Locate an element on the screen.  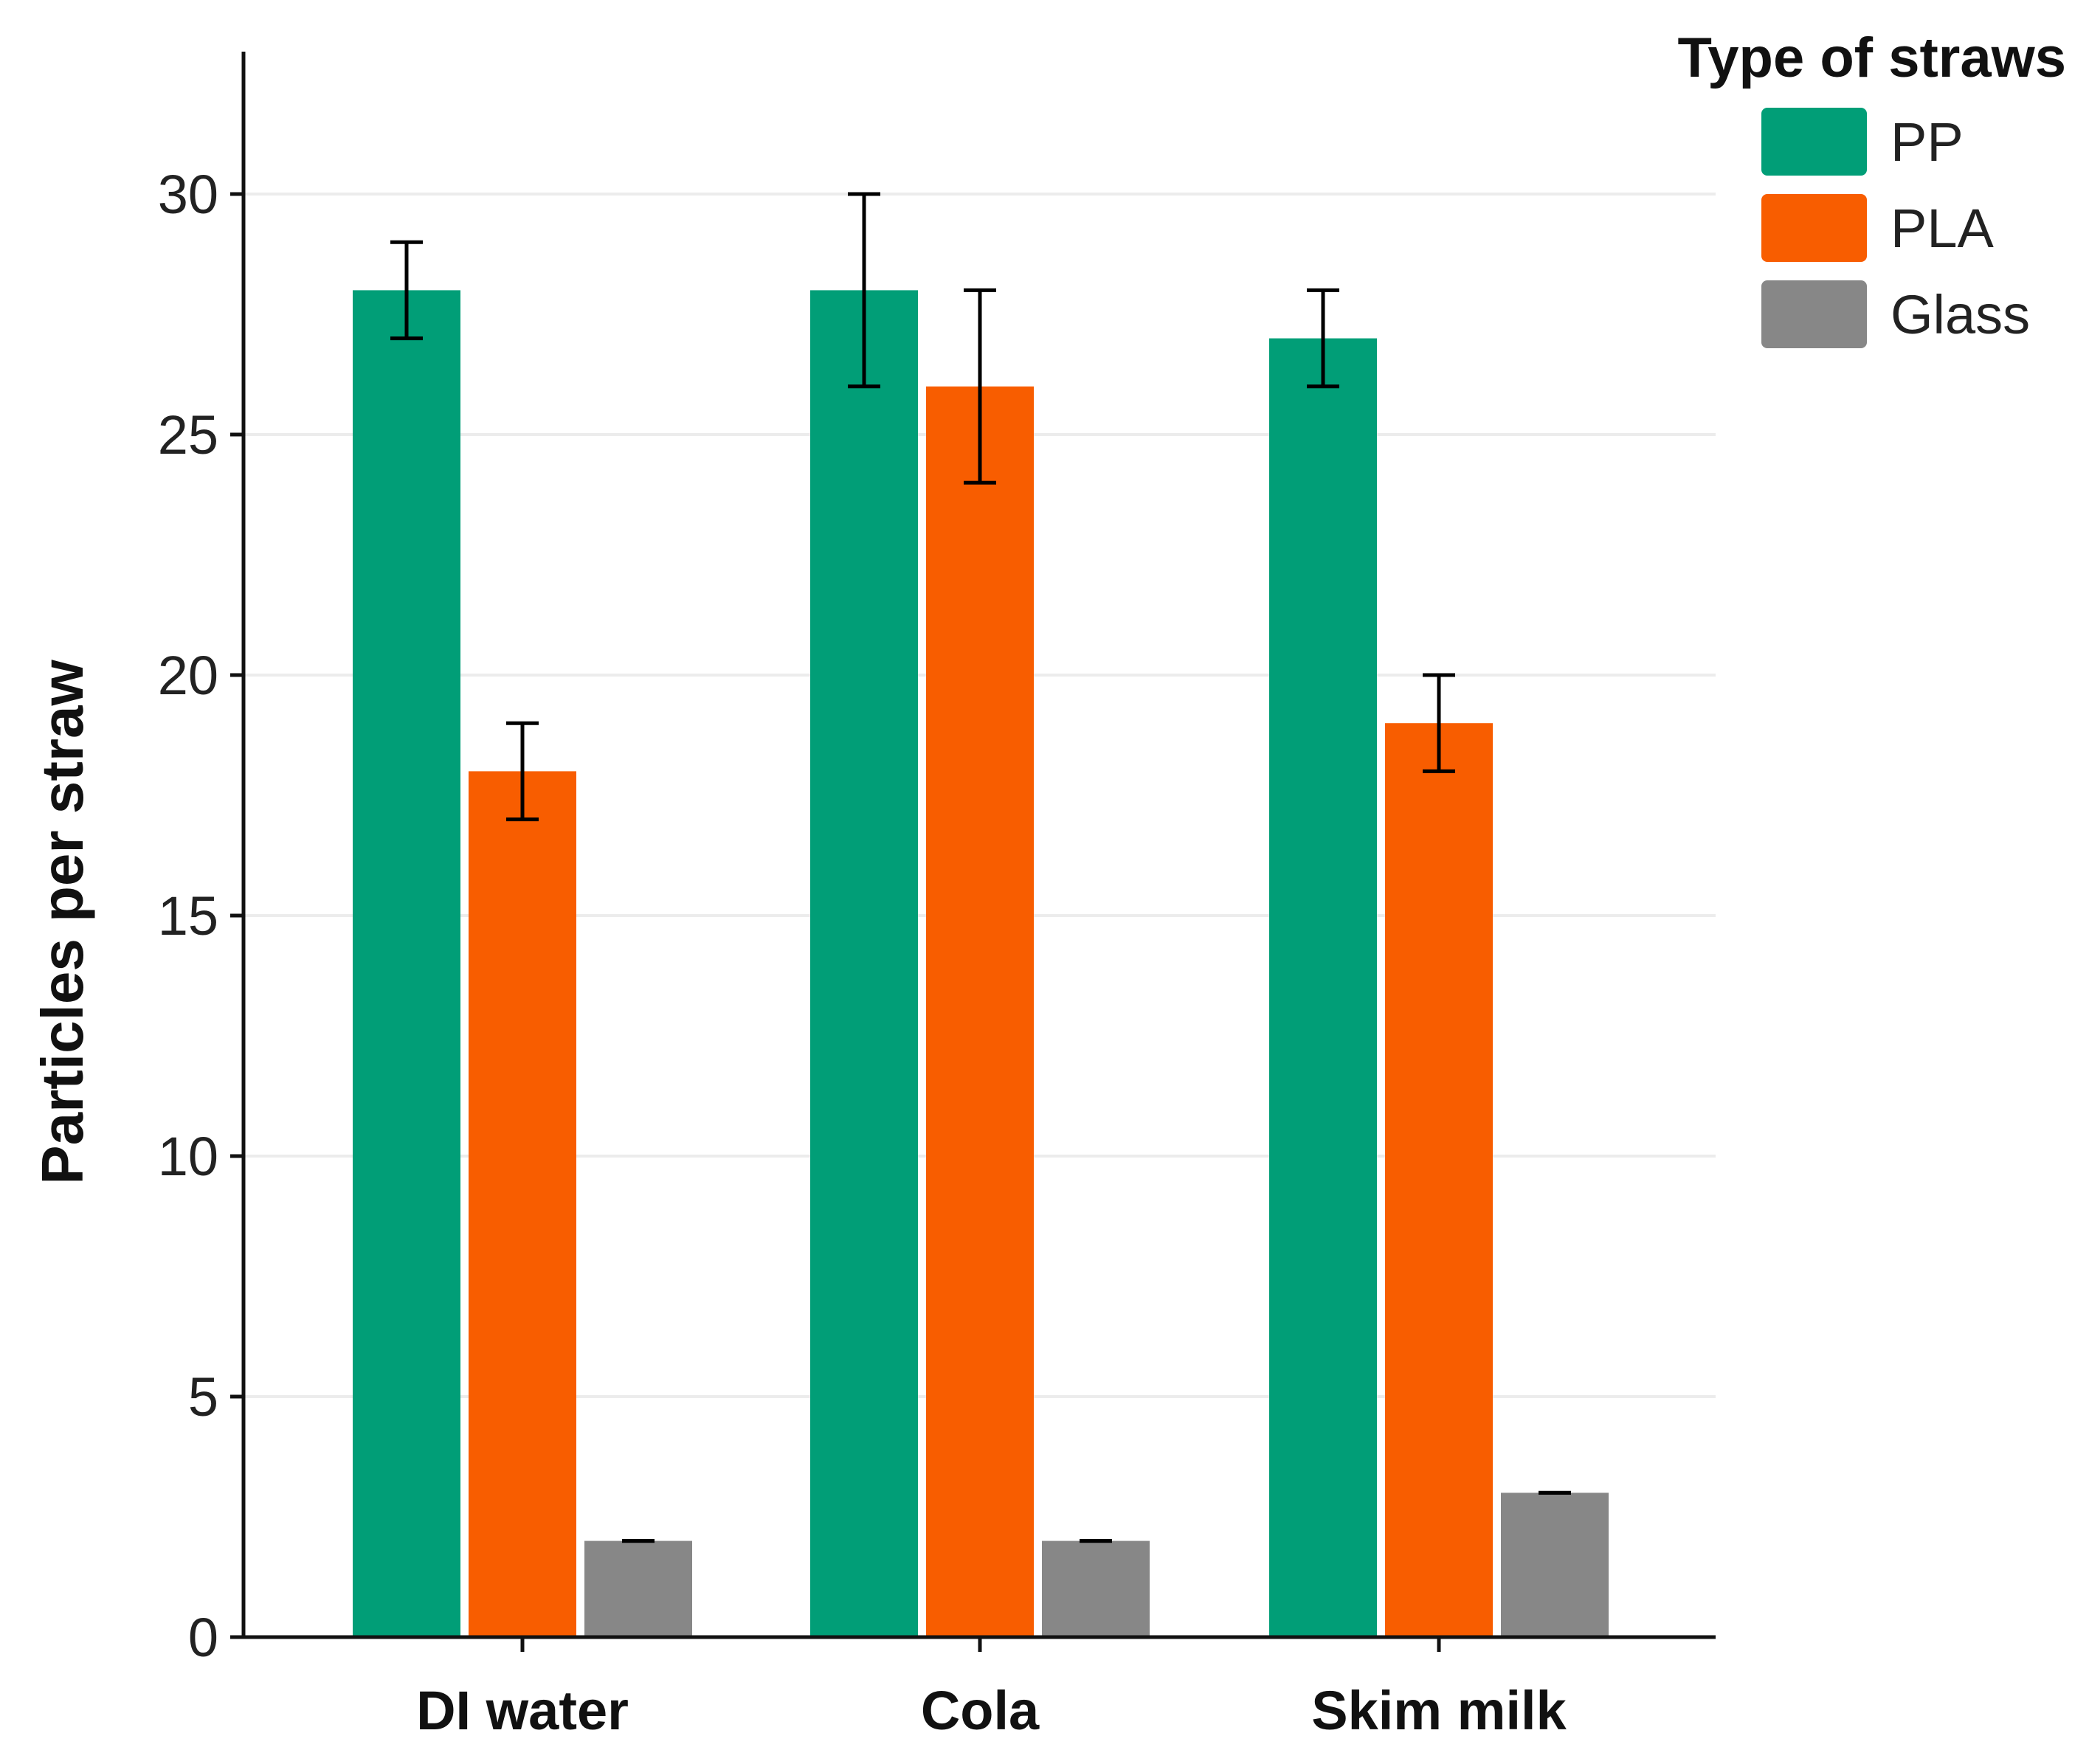
x-tick-label: Cola is located at coordinates (980, 1710).